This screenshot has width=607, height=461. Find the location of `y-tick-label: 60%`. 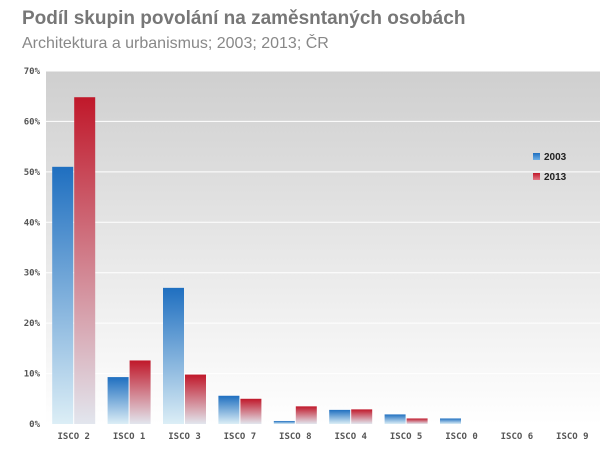

y-tick-label: 60% is located at coordinates (32, 122).